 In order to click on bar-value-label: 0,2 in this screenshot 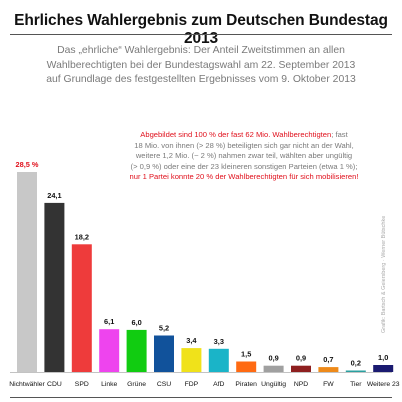, I will do `click(356, 363)`.